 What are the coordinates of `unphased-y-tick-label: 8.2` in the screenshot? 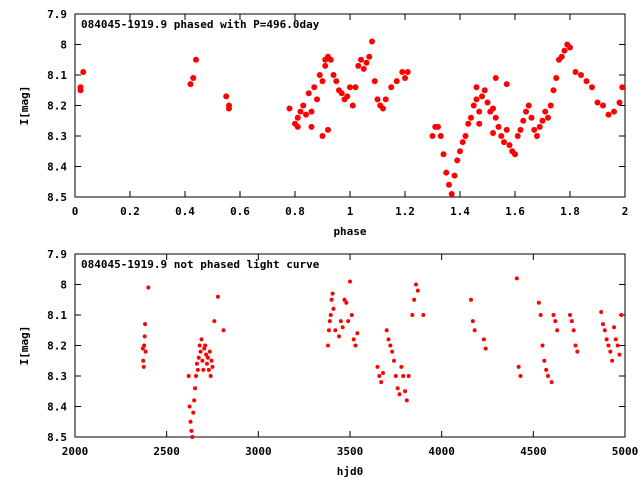 It's located at (57, 346).